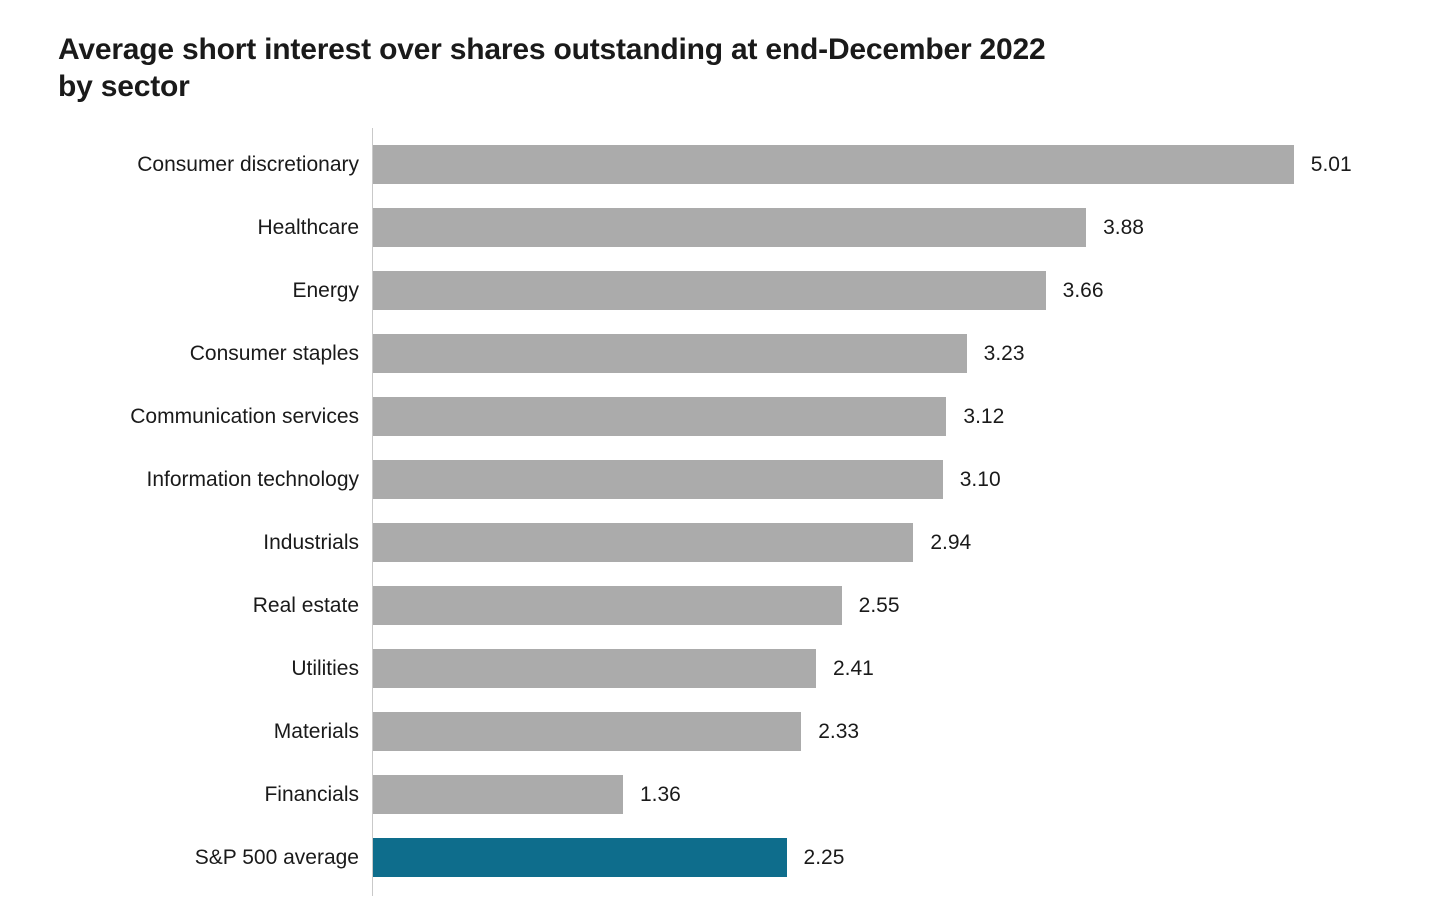 The width and height of the screenshot is (1439, 917). What do you see at coordinates (1083, 290) in the screenshot?
I see `value-label: 3.66` at bounding box center [1083, 290].